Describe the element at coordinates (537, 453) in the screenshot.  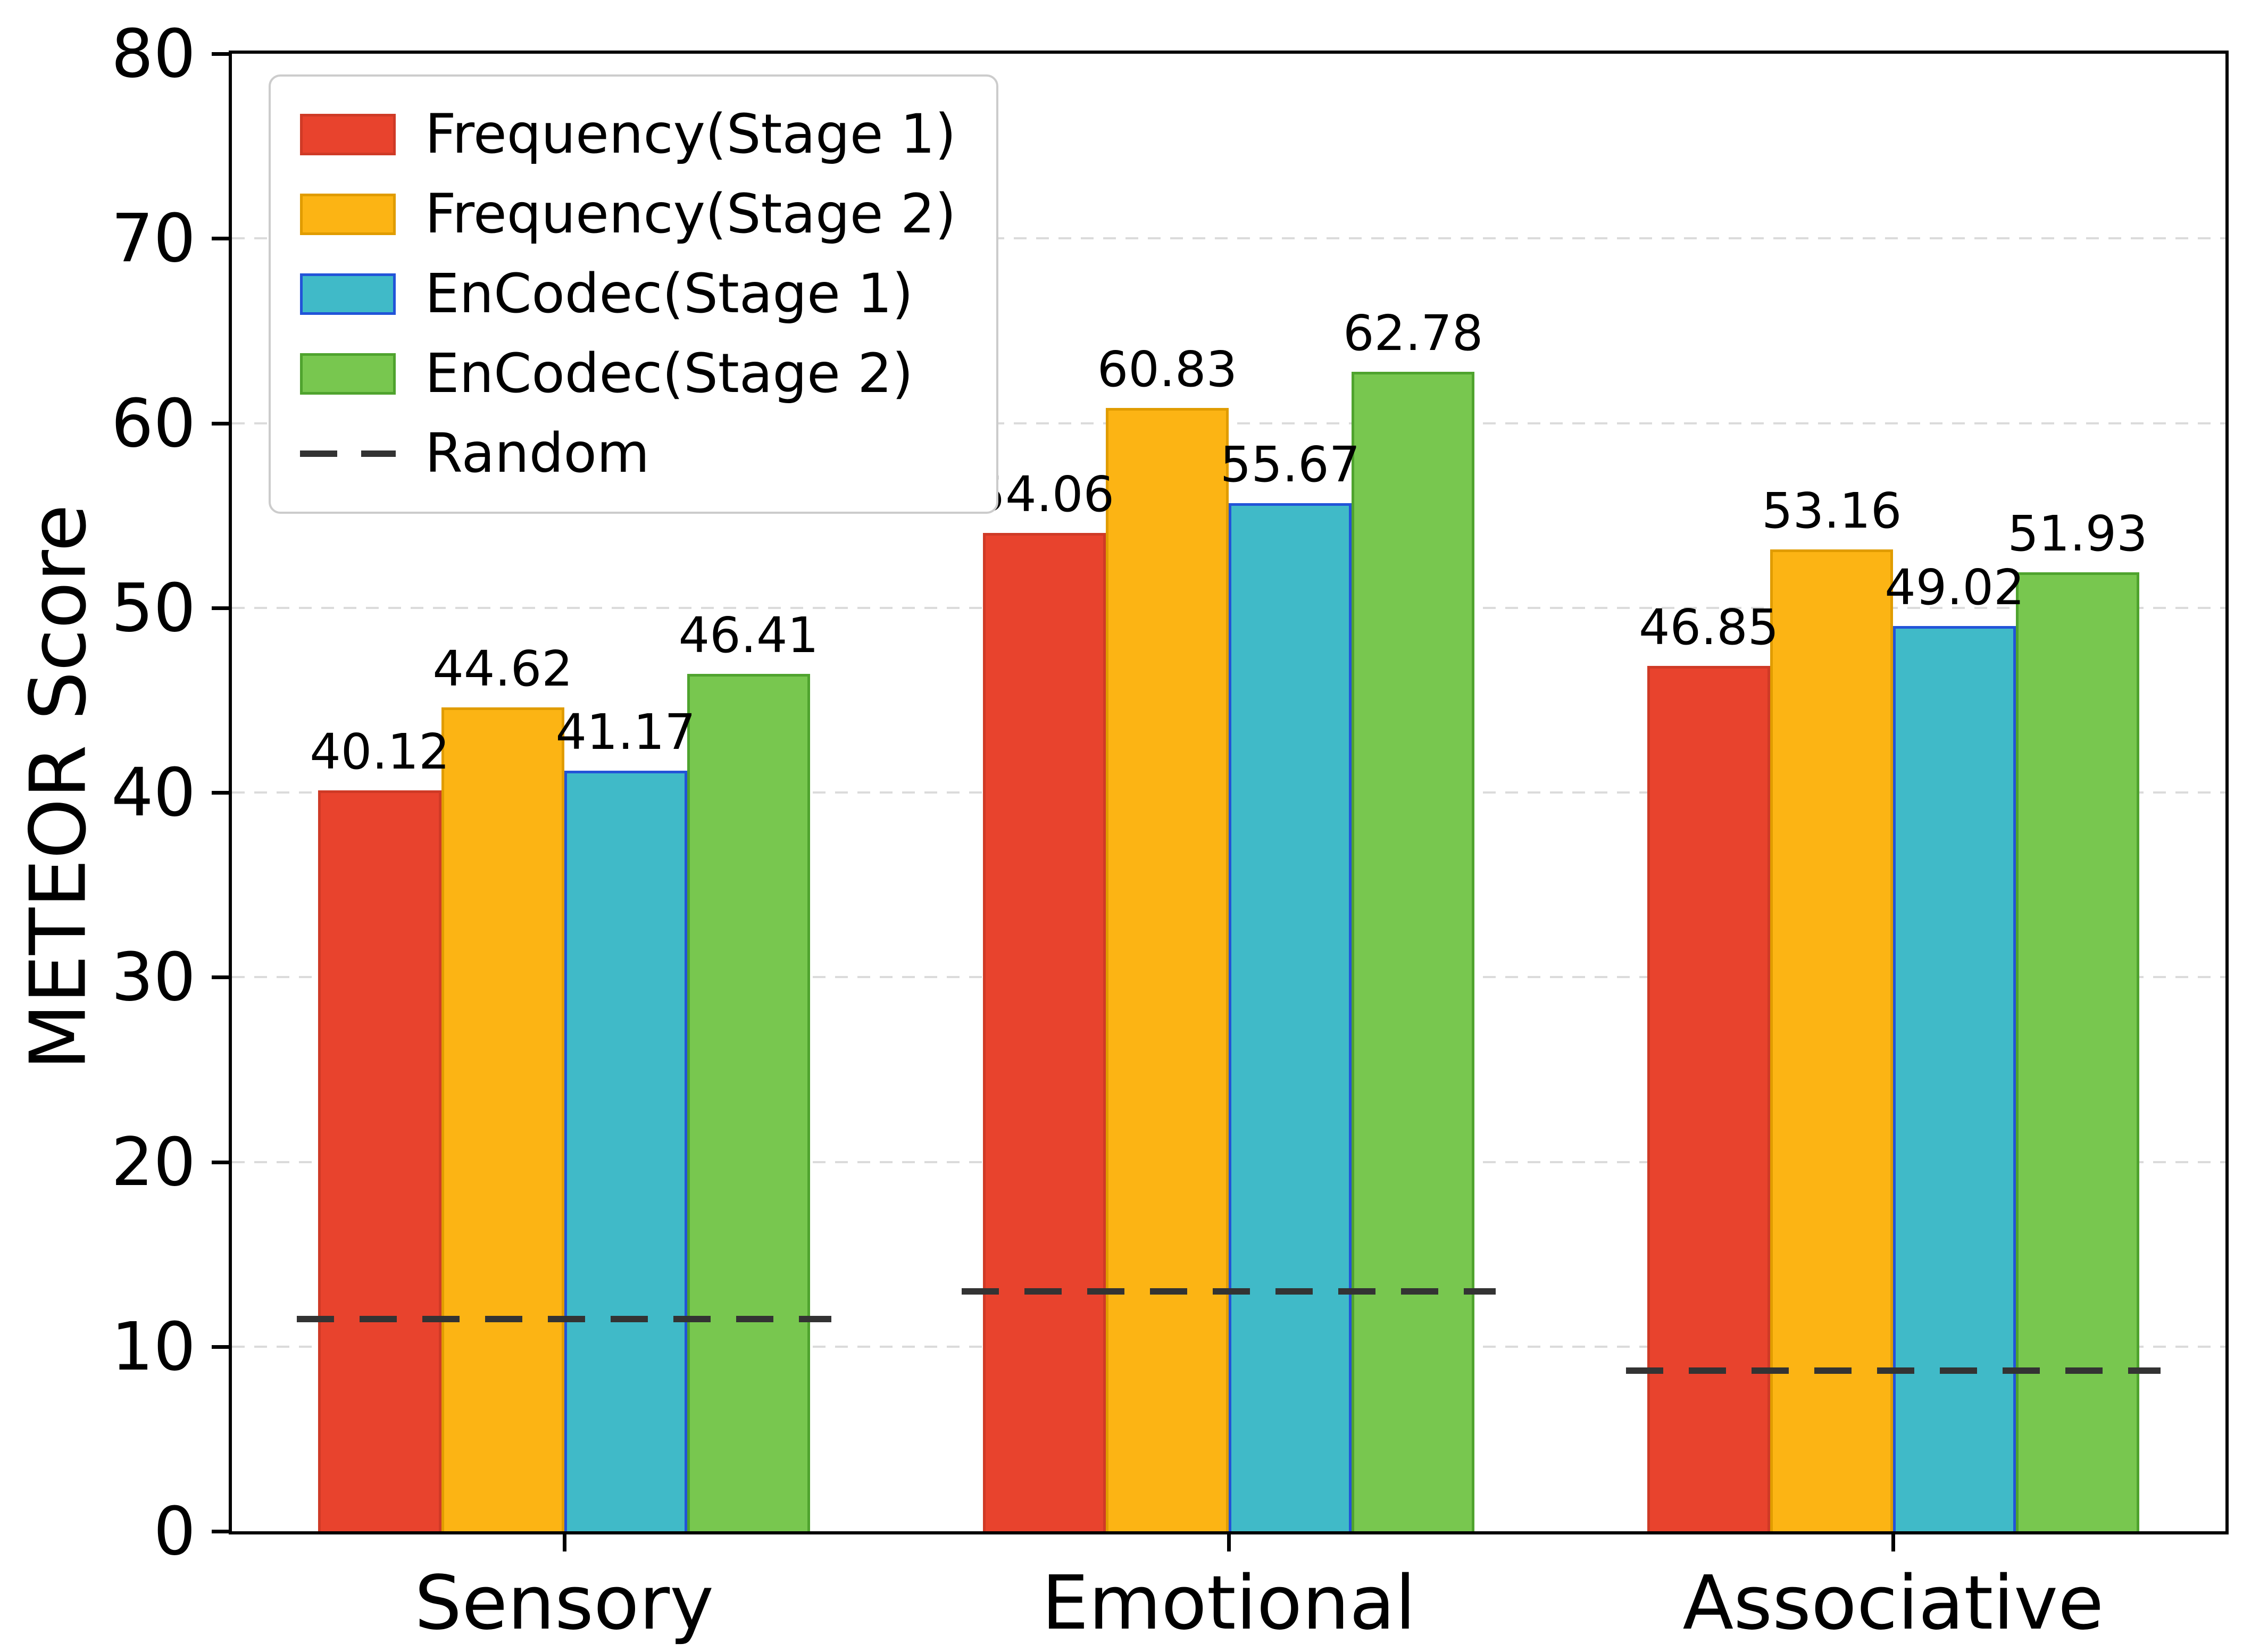
I see `legend-label: Random` at that location.